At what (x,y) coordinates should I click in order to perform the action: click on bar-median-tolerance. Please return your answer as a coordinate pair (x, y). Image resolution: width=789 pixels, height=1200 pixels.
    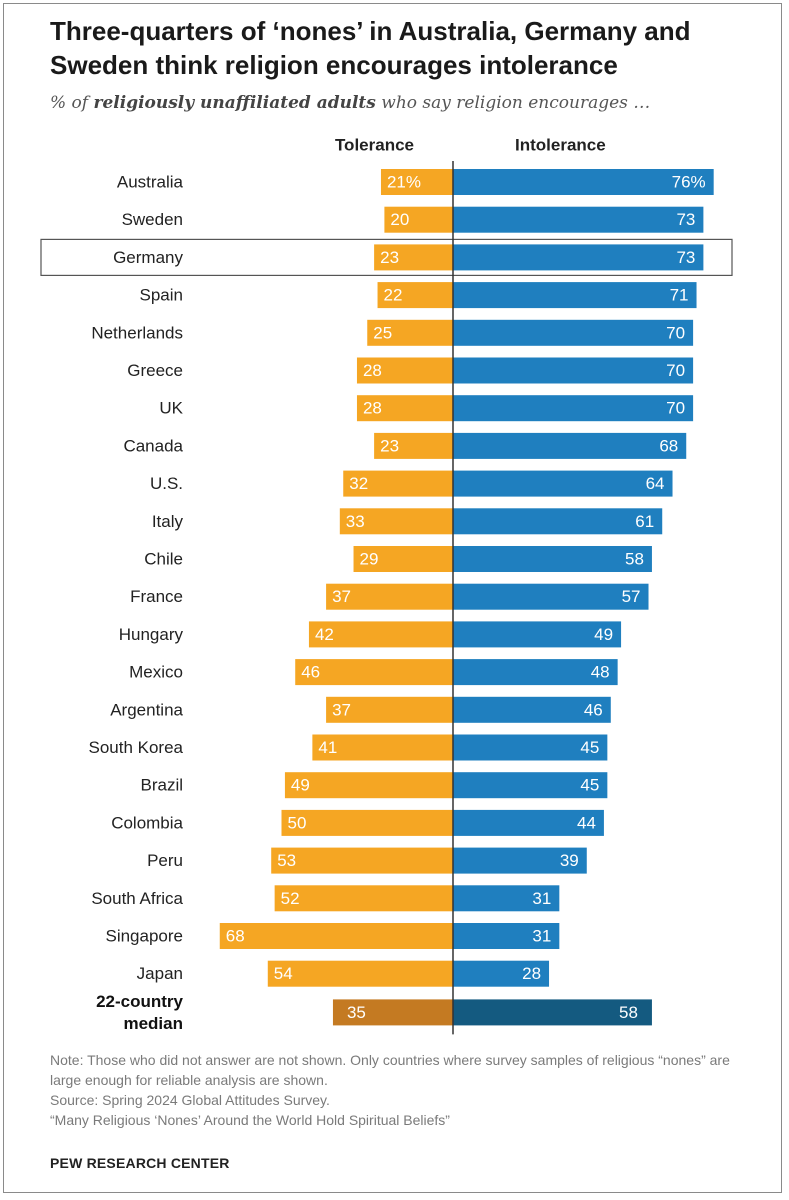
    Looking at the image, I should click on (392, 1012).